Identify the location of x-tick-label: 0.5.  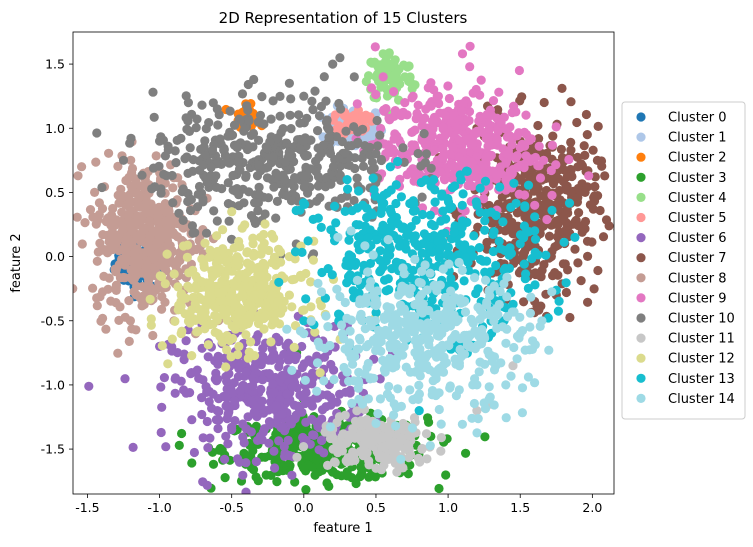
(376, 507).